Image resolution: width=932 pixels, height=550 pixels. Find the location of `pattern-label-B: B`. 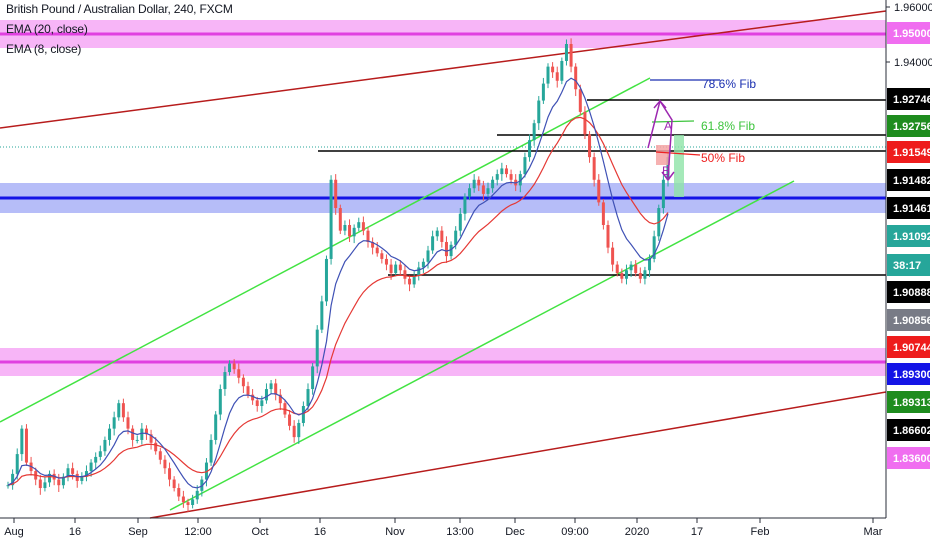

pattern-label-B: B is located at coordinates (666, 171).